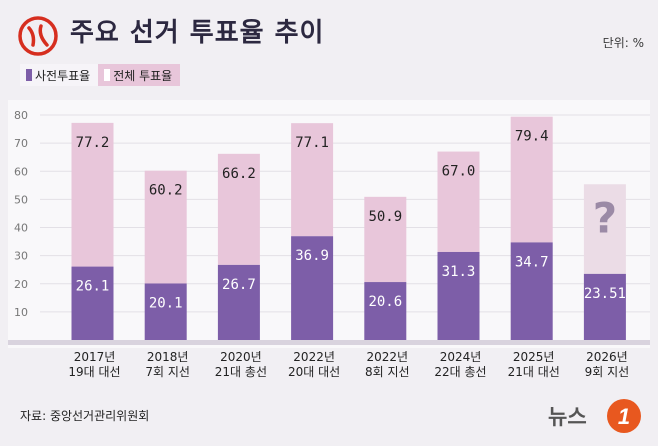 The height and width of the screenshot is (446, 658). Describe the element at coordinates (143, 75) in the screenshot. I see `legend-label-total: 전체 투표율` at that location.